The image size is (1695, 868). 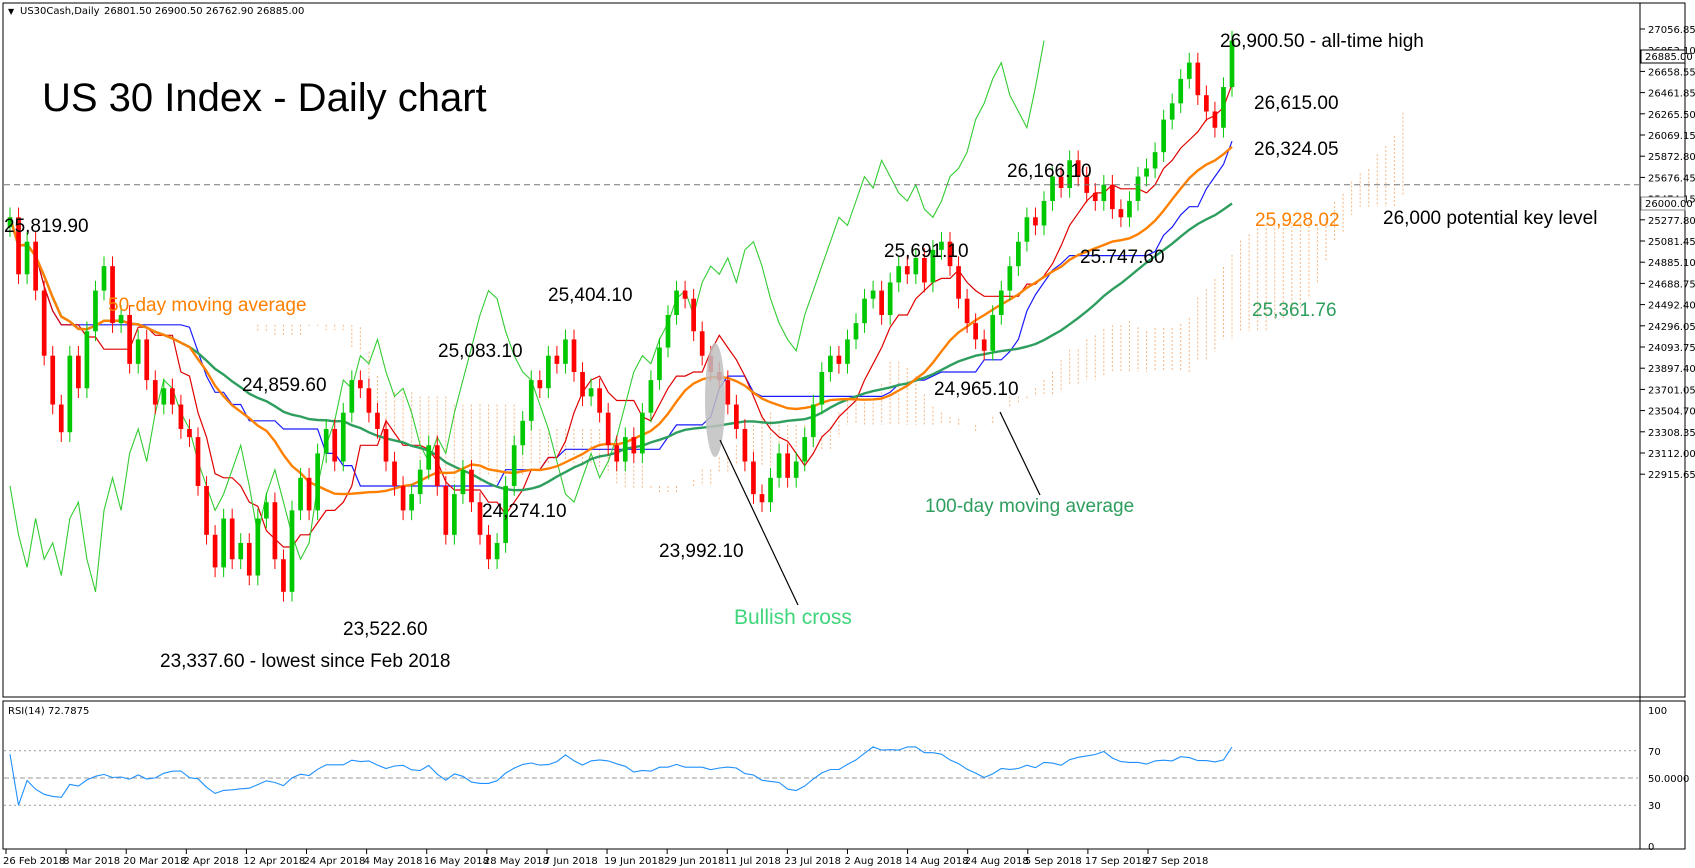 I want to click on level-25819-label: 25,819.90, so click(x=46, y=226).